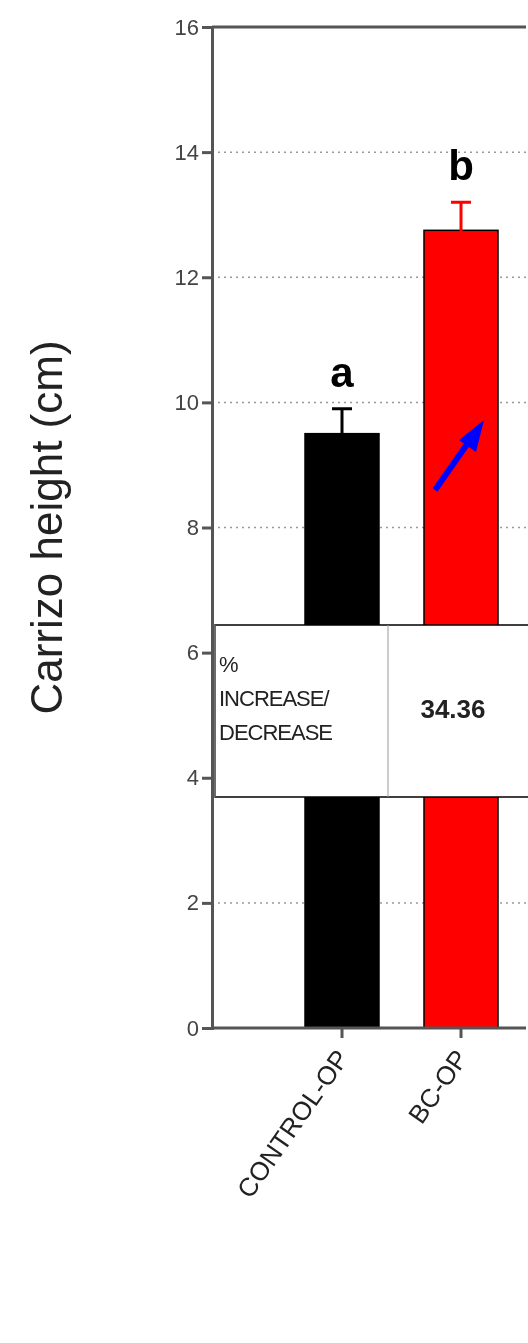  What do you see at coordinates (276, 698) in the screenshot?
I see `annotation: % INCREASE/ DECREASE` at bounding box center [276, 698].